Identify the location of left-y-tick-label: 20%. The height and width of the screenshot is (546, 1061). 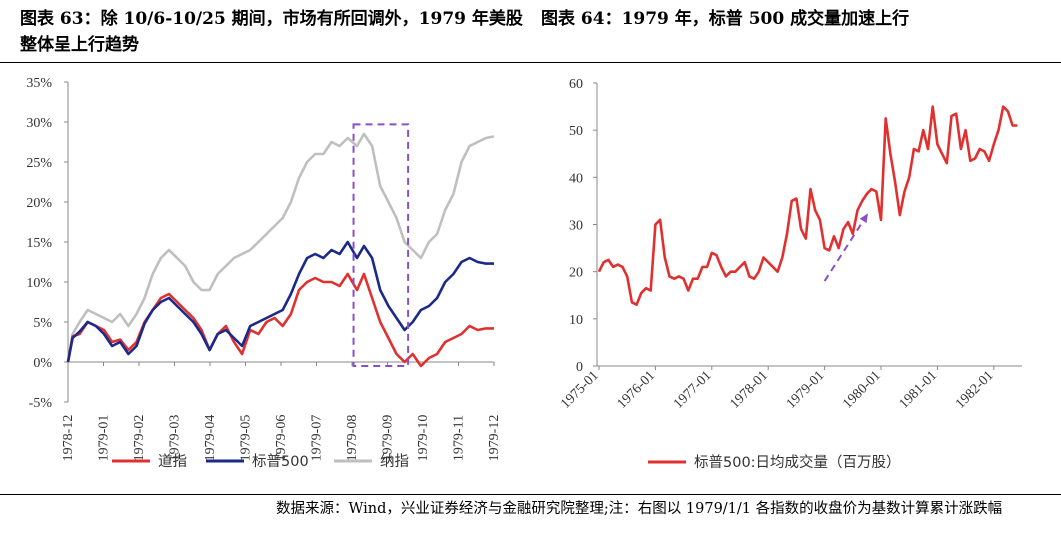
(39, 203).